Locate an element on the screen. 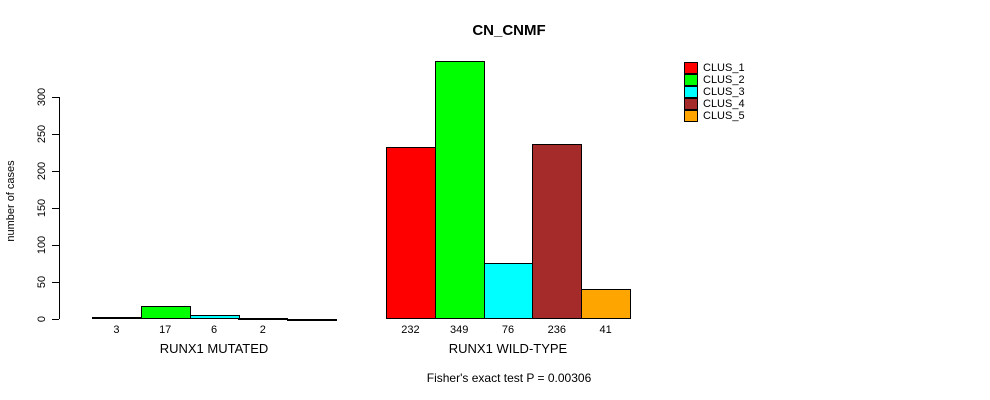 Image resolution: width=990 pixels, height=400 pixels. legend-item: CLUS_2 is located at coordinates (714, 80).